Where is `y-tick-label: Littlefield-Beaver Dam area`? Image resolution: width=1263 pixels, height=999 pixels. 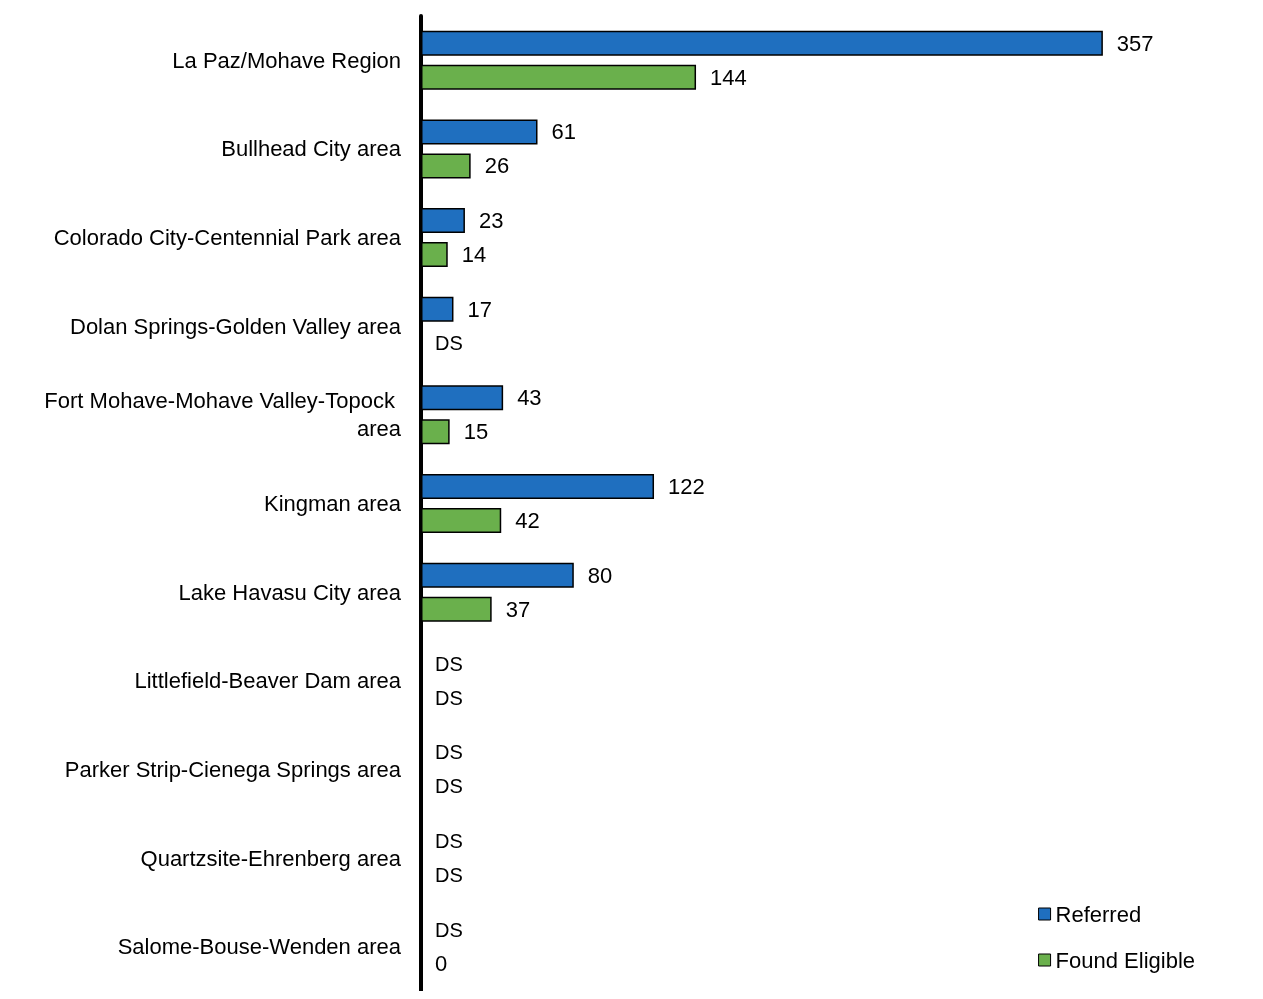 y-tick-label: Littlefield-Beaver Dam area is located at coordinates (268, 681).